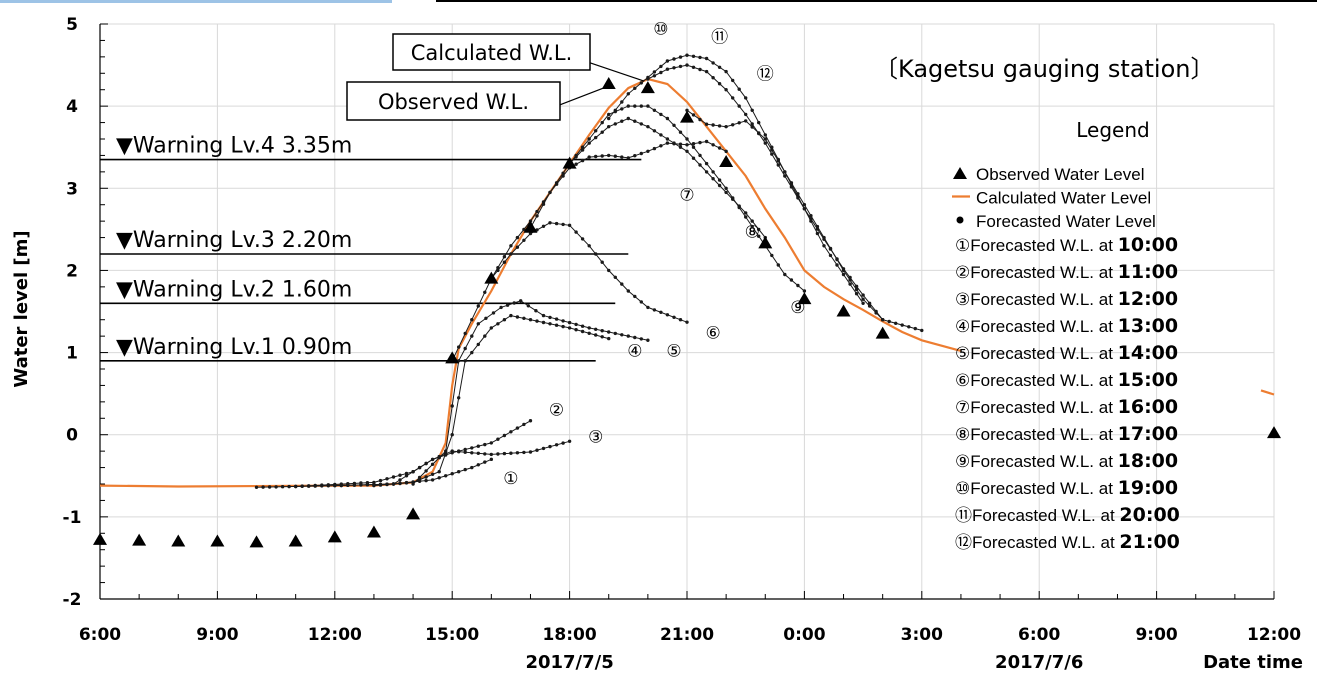 The height and width of the screenshot is (673, 1317). What do you see at coordinates (595, 438) in the screenshot?
I see `forecast-number-label: ③` at bounding box center [595, 438].